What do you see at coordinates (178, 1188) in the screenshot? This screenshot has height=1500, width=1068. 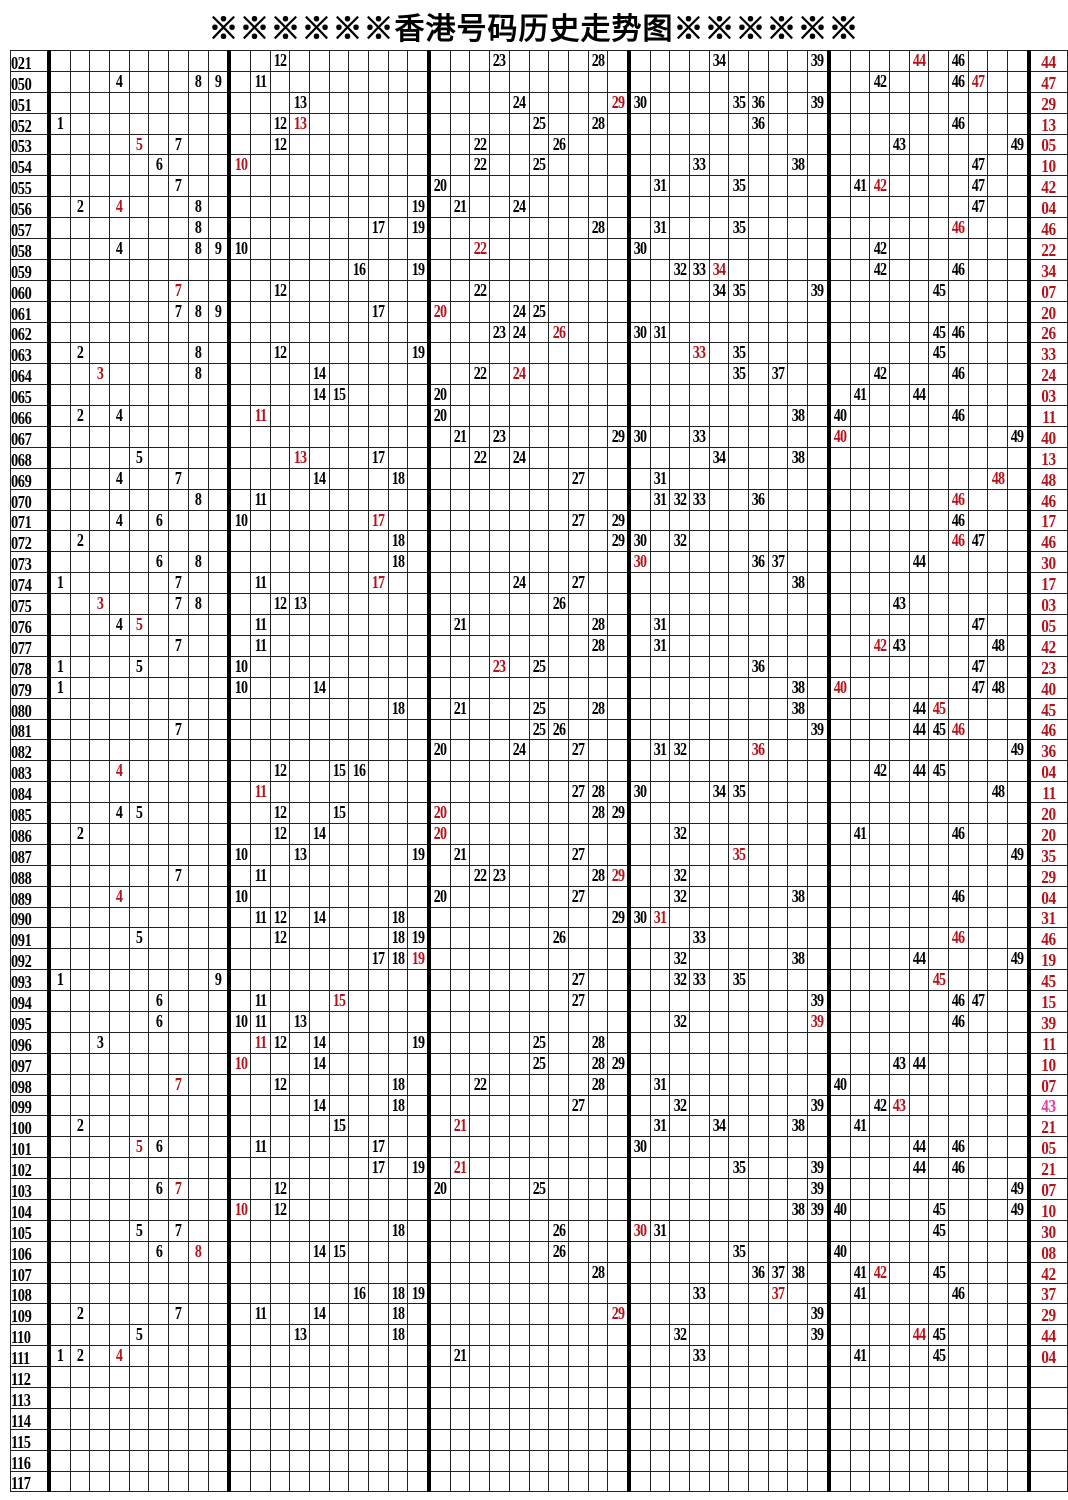 I see `drawn-number: 7` at bounding box center [178, 1188].